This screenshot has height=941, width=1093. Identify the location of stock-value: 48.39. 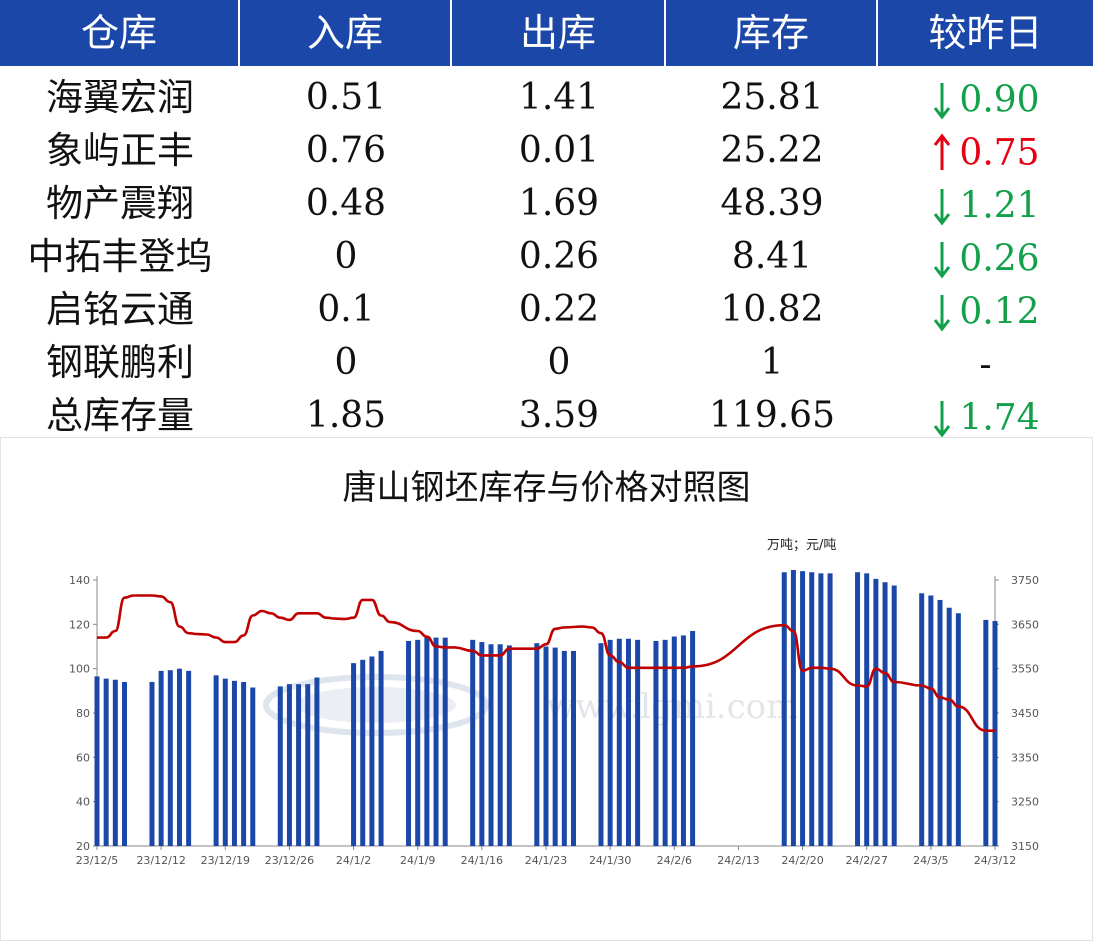
(772, 203).